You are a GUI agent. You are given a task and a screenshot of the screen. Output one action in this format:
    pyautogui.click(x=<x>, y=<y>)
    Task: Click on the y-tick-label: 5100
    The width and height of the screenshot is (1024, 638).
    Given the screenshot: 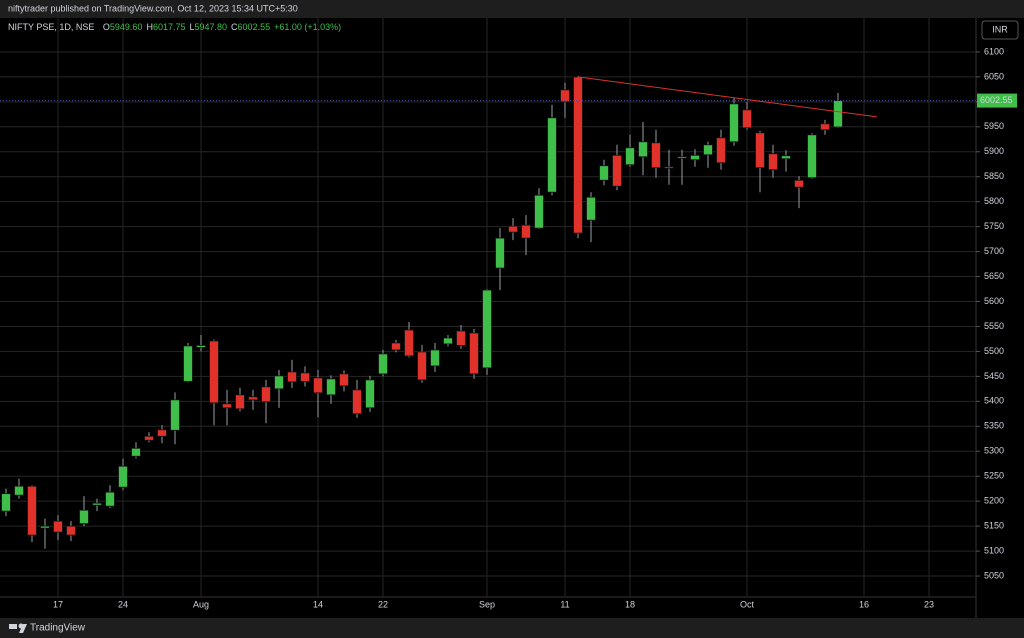 What is the action you would take?
    pyautogui.click(x=994, y=550)
    